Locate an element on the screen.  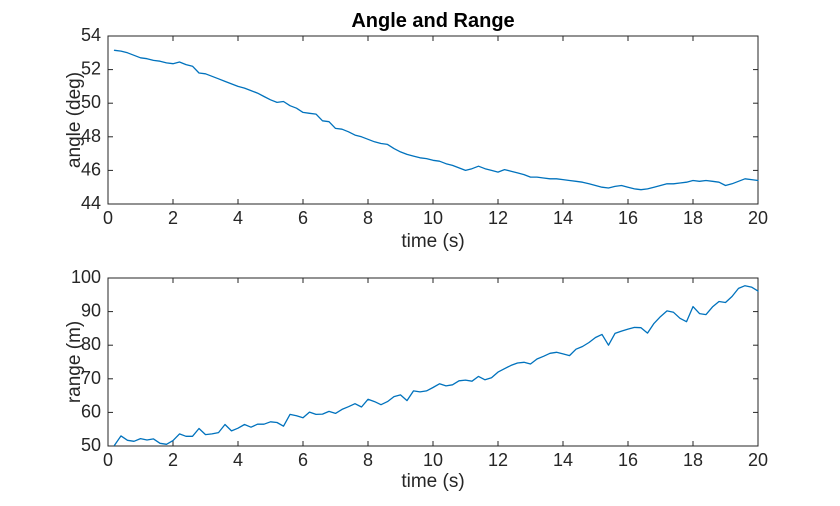
range-x-axis-label: time (s) is located at coordinates (433, 481).